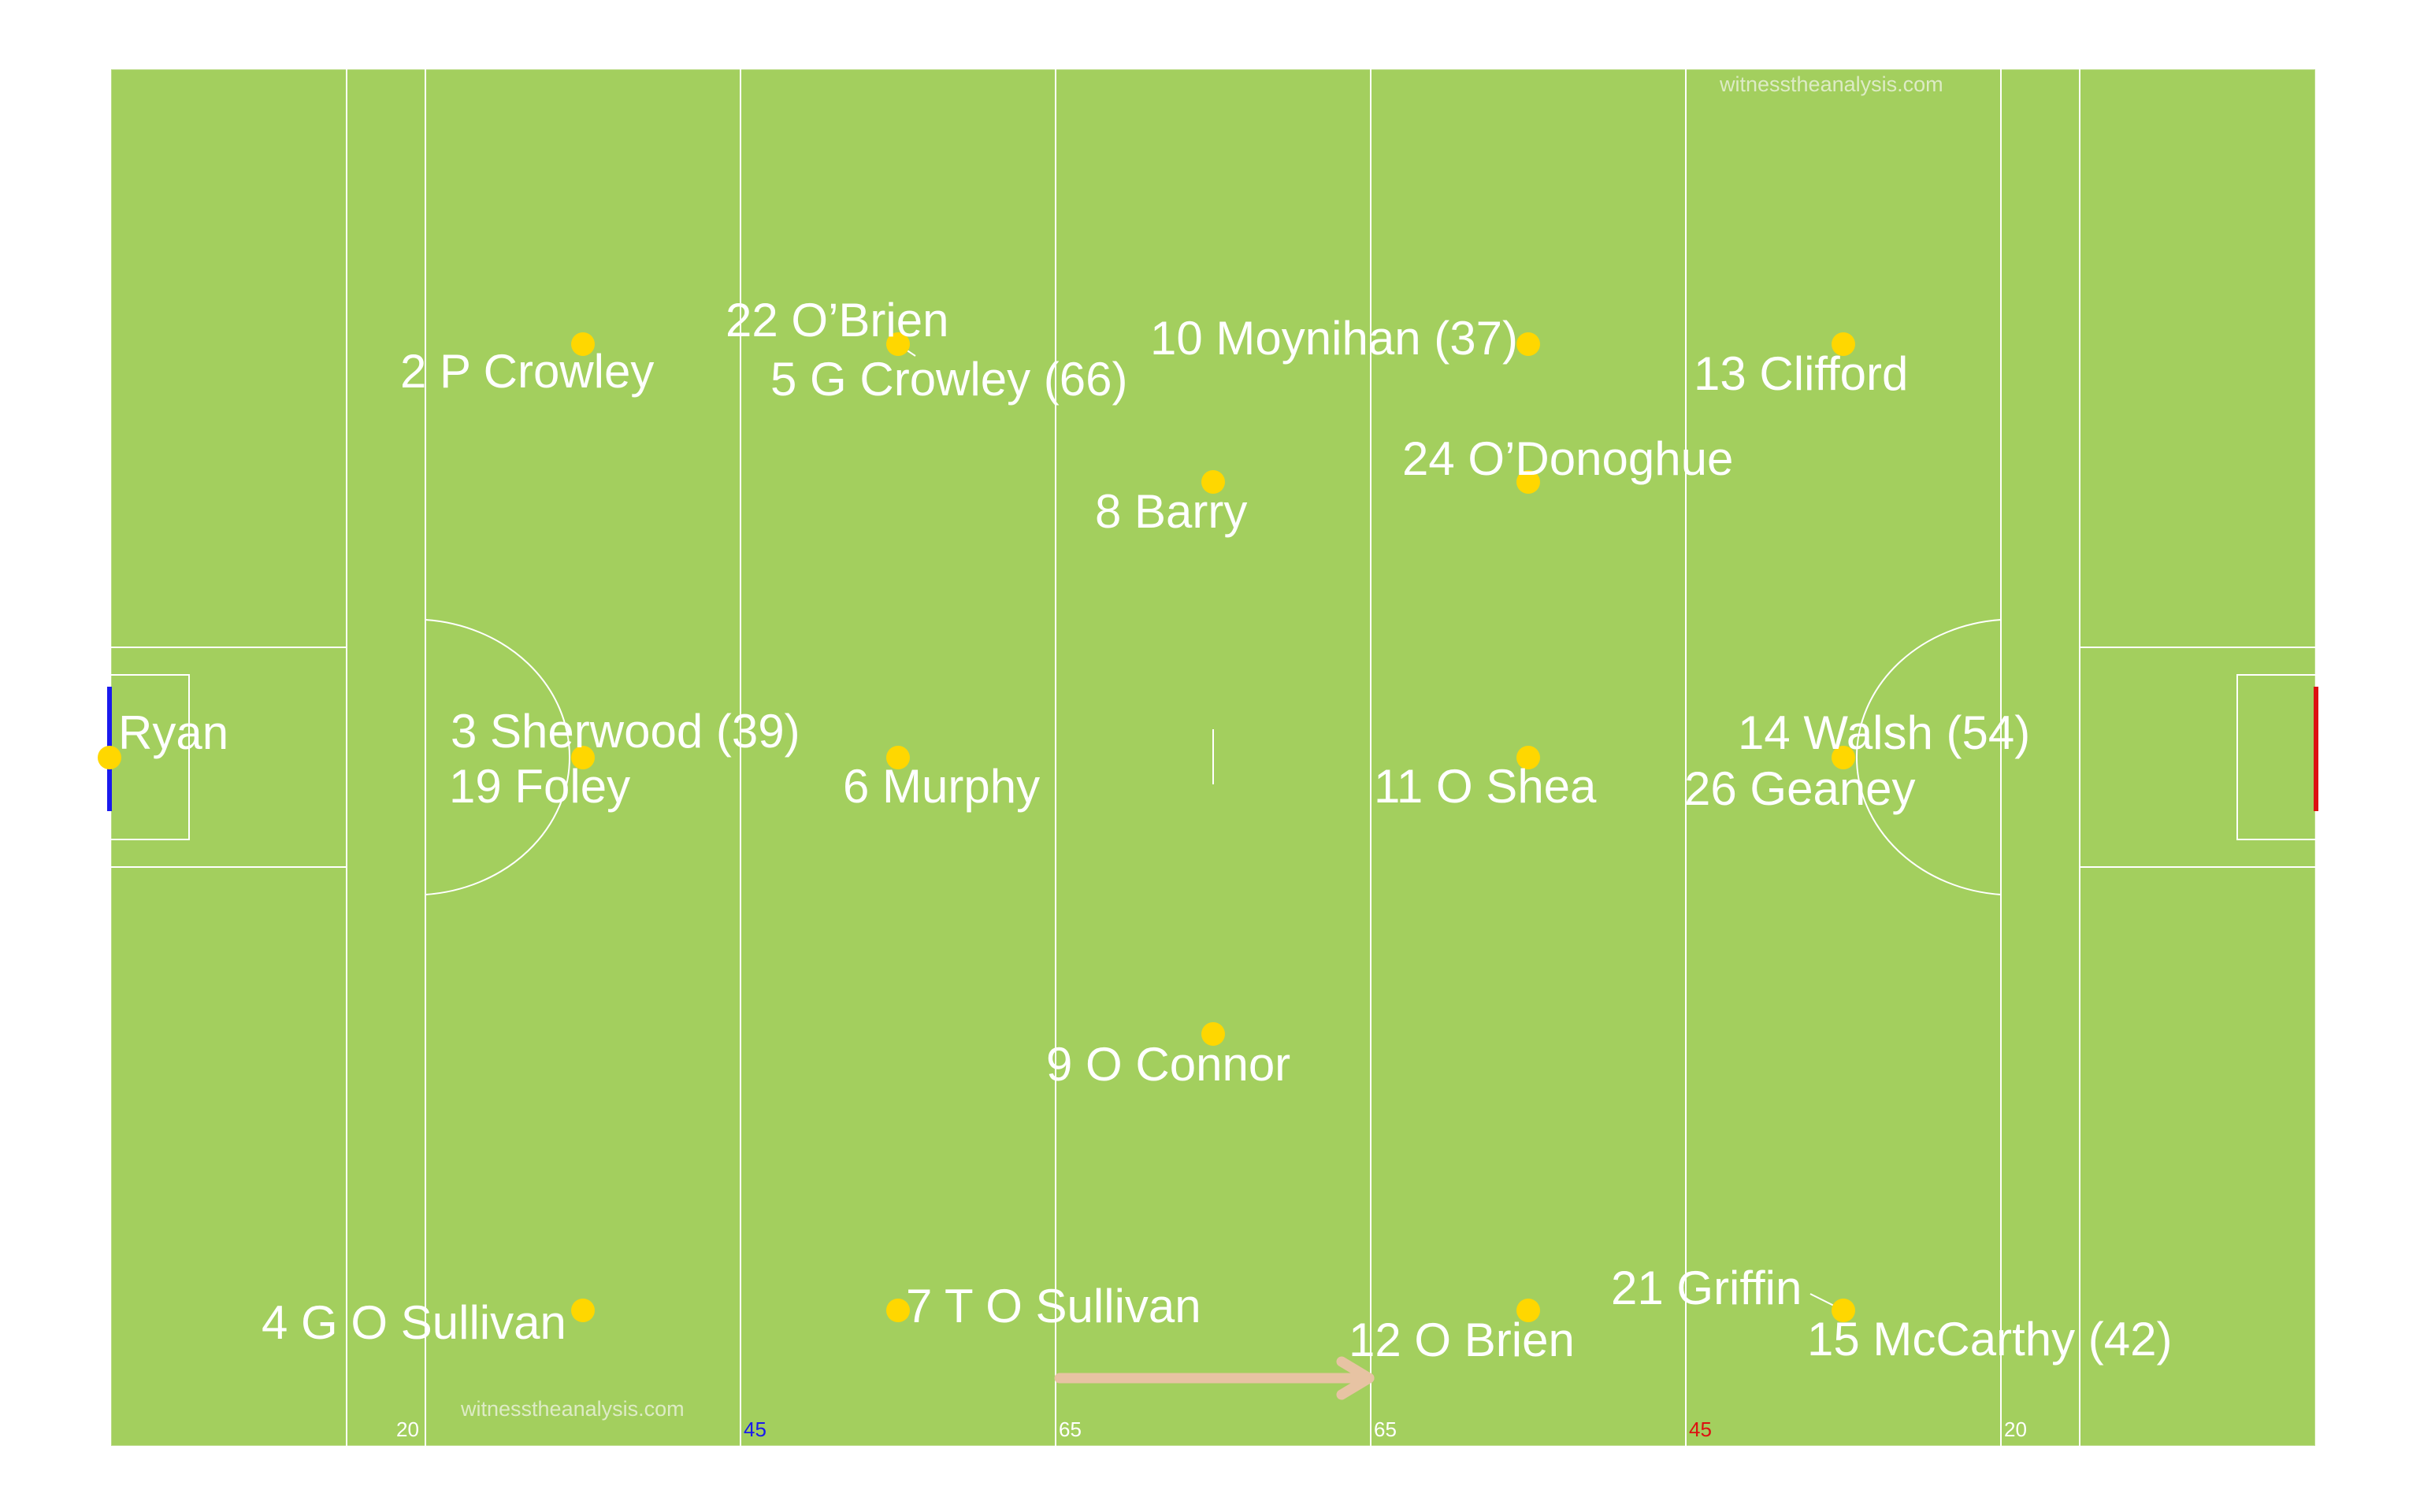  I want to click on watermark-bottom: witnesstheanalysis.com, so click(572, 1409).